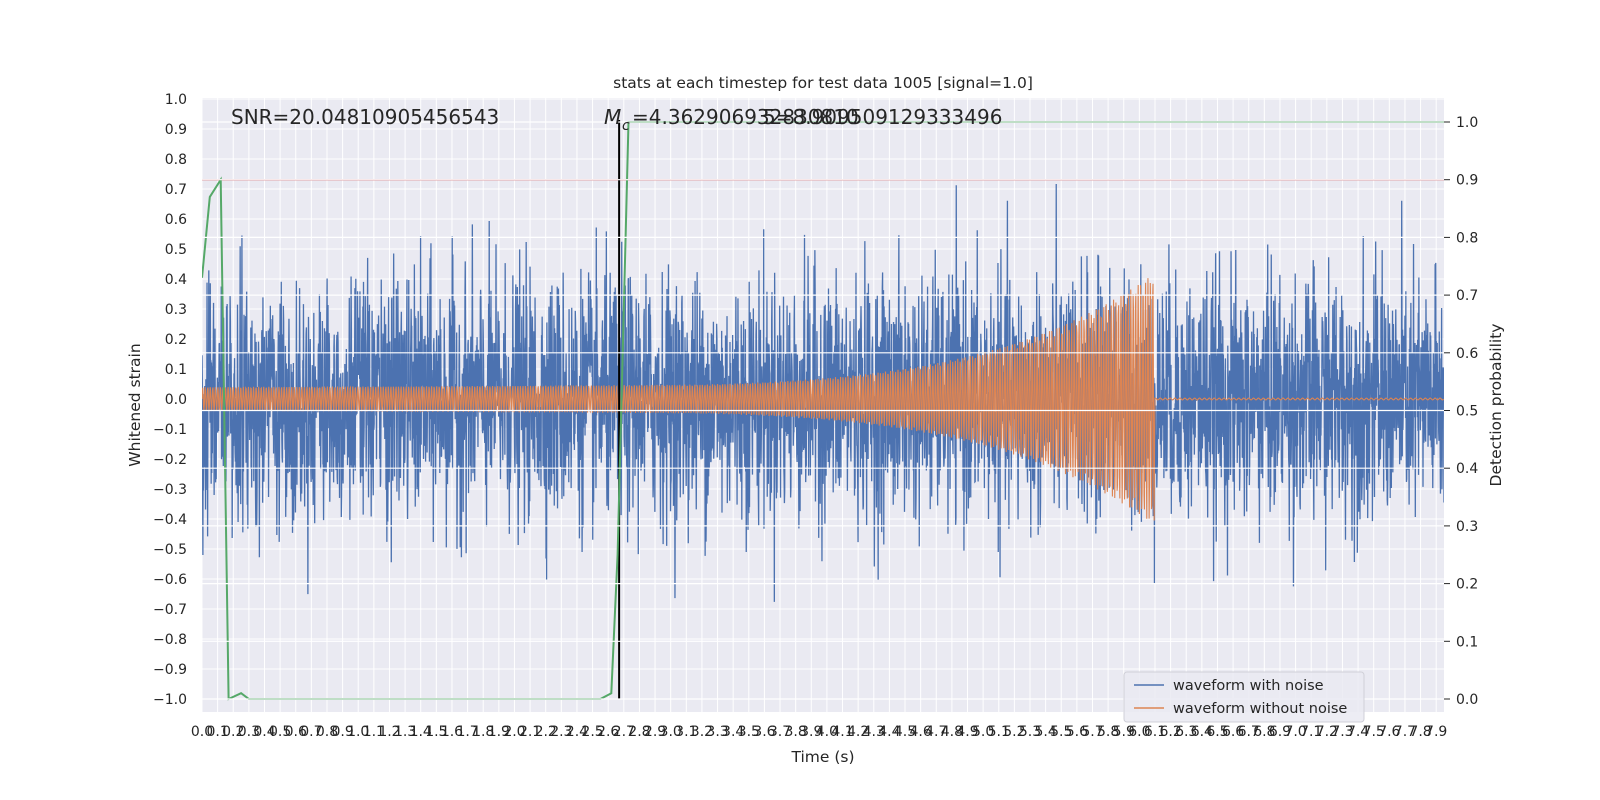 The image size is (1600, 800). I want to click on x-tick-label: 6.3, so click(1186, 732).